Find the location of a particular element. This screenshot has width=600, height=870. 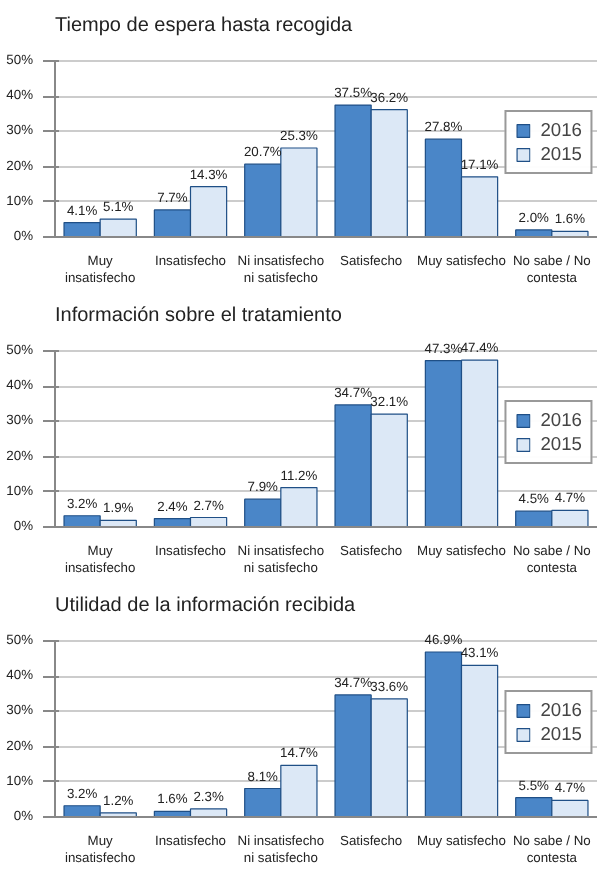

chart-title: Utilidad de la información recibida is located at coordinates (206, 606).